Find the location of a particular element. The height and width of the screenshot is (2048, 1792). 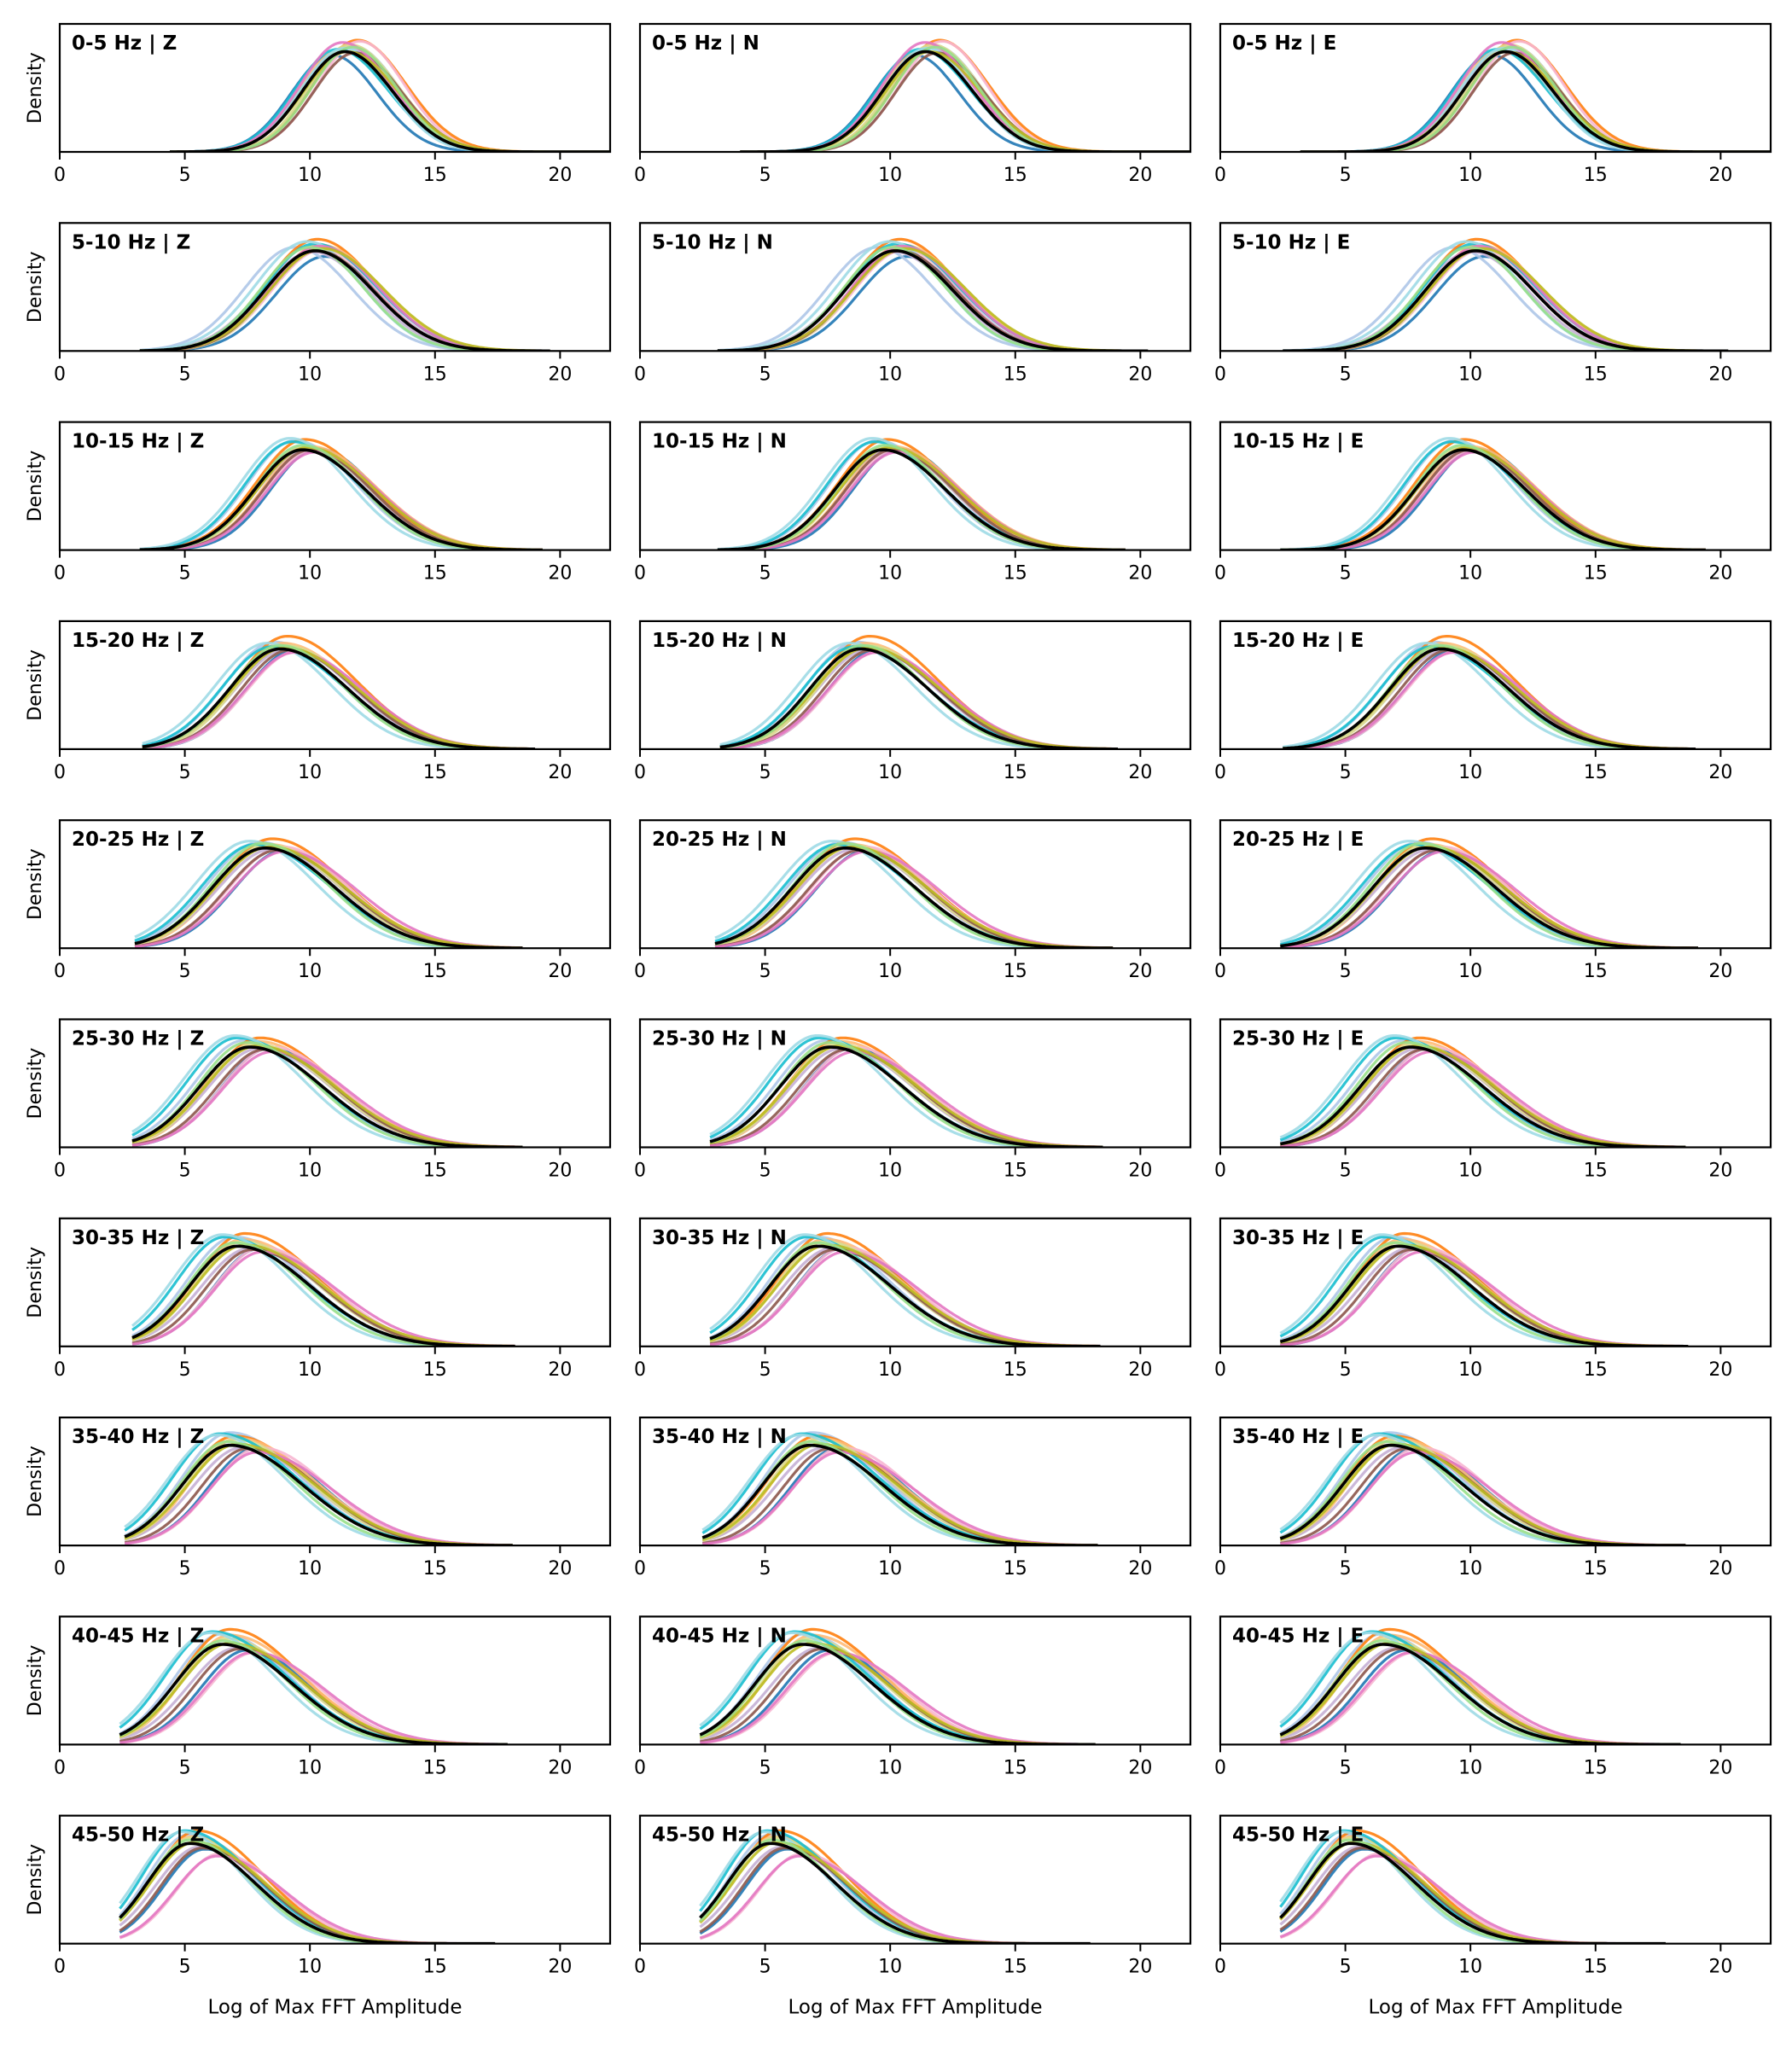

x-axis-label: Log of Max FFT Amplitude is located at coordinates (1495, 2008).